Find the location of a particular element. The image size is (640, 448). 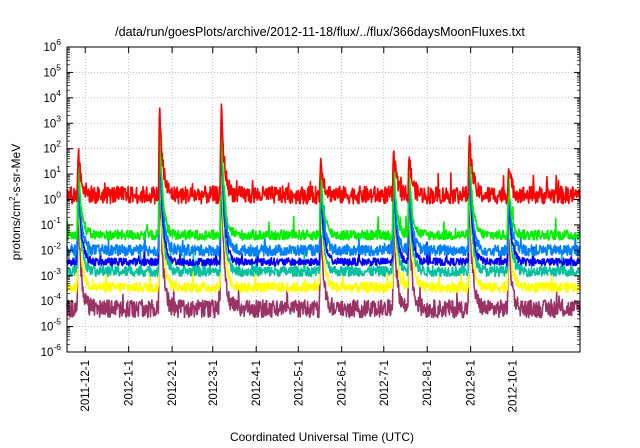

y-tick-label: 10² is located at coordinates (52, 147).